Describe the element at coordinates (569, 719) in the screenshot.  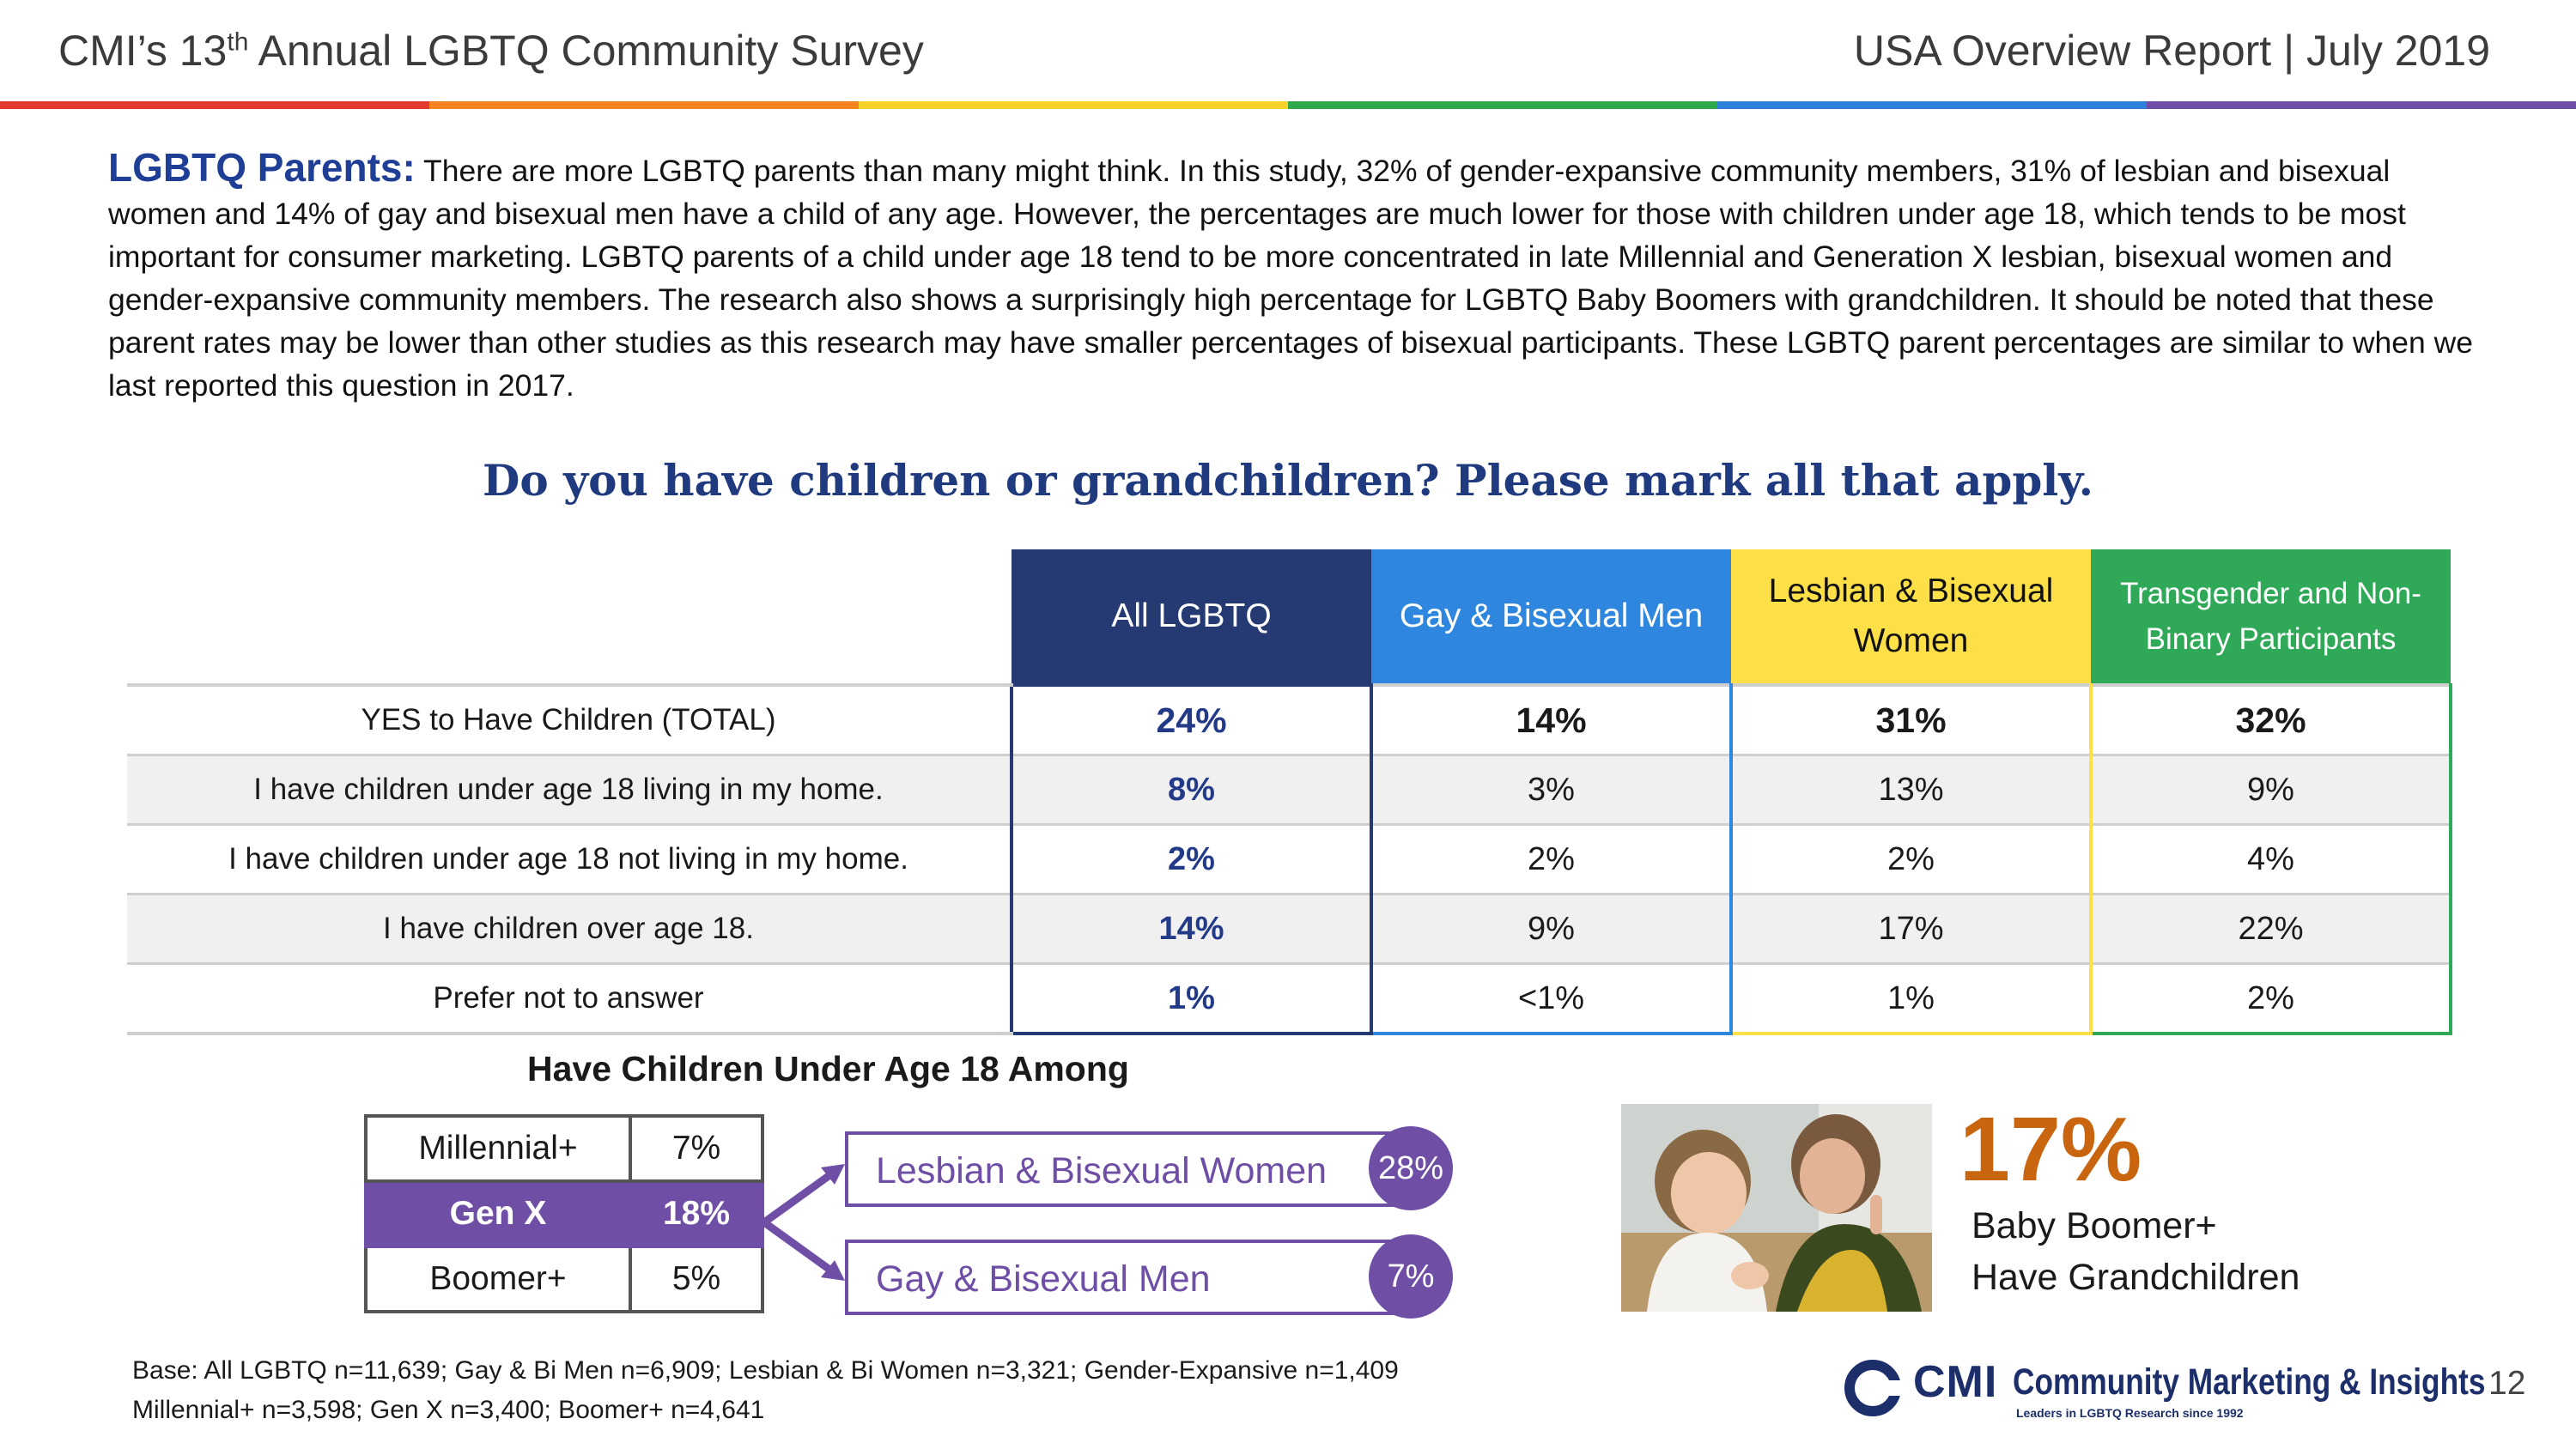
I see `row-label: YES to Have Children (TOTAL)` at that location.